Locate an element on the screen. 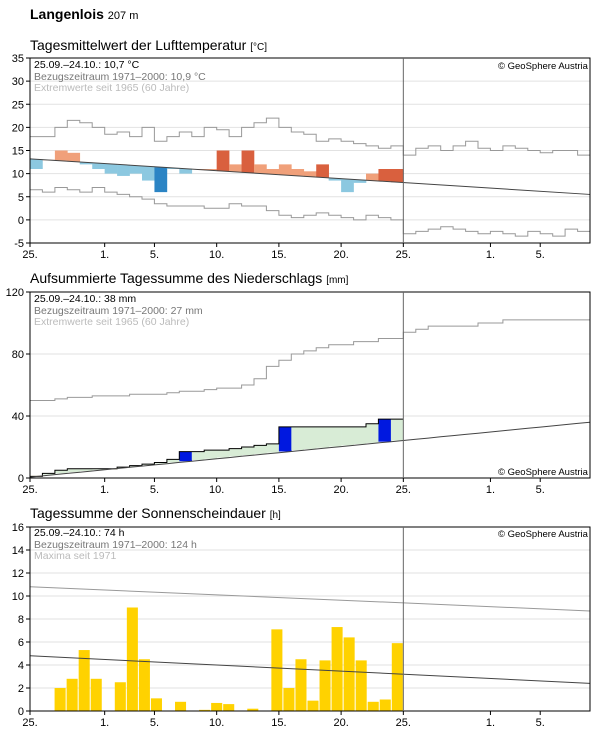 This screenshot has width=596, height=729. sunshine-info-maxima: Maxima seit 1971 is located at coordinates (75, 556).